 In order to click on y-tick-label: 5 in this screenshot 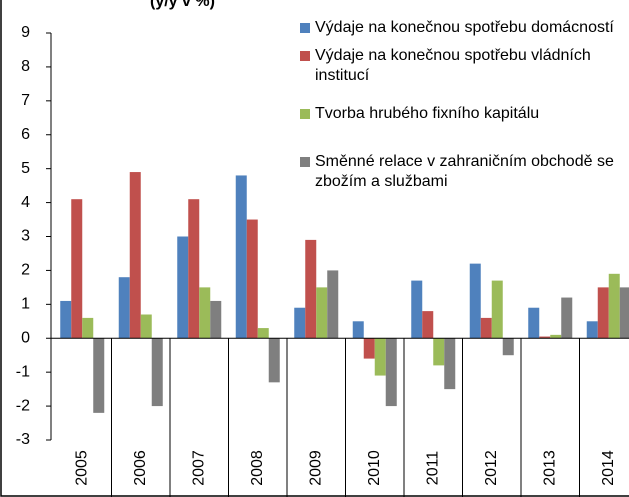, I will do `click(25, 168)`.